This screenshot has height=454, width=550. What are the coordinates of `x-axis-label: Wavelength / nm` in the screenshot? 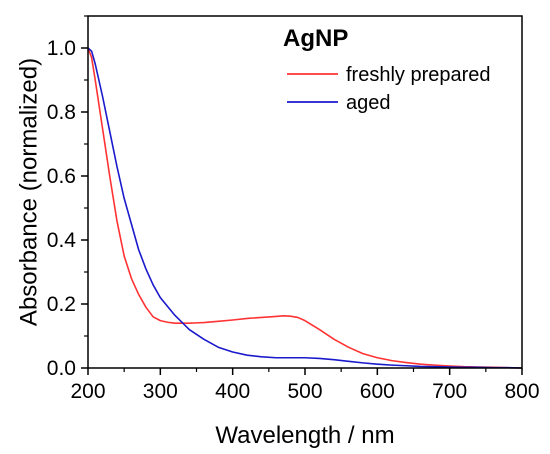 It's located at (304, 435).